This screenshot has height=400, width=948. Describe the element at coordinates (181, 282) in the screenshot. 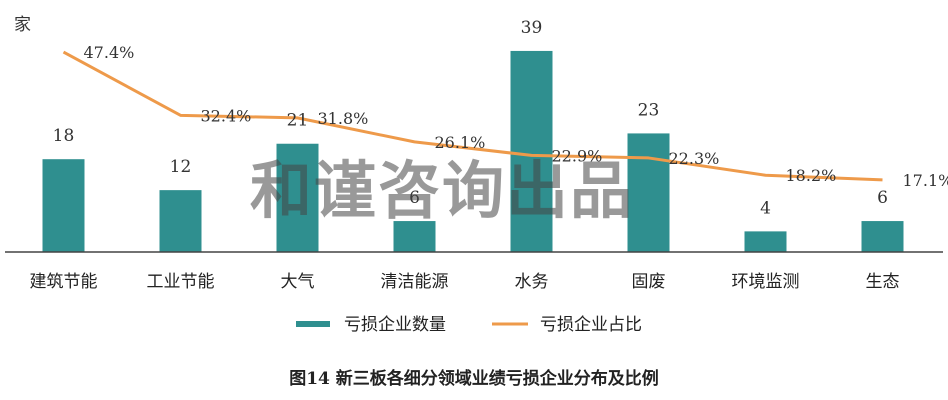

I see `x-tick-label: 工业节能` at that location.